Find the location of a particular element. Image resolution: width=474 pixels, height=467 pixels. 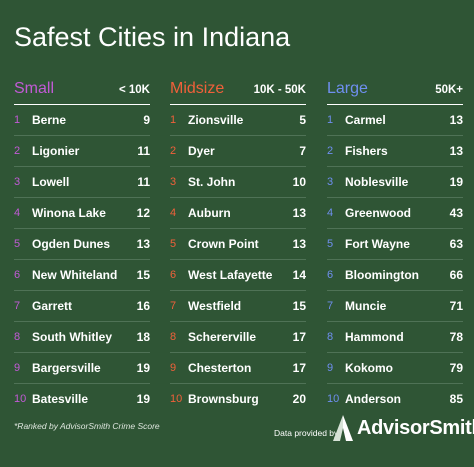

table-row: 6 Bloomington 66 is located at coordinates (395, 275).